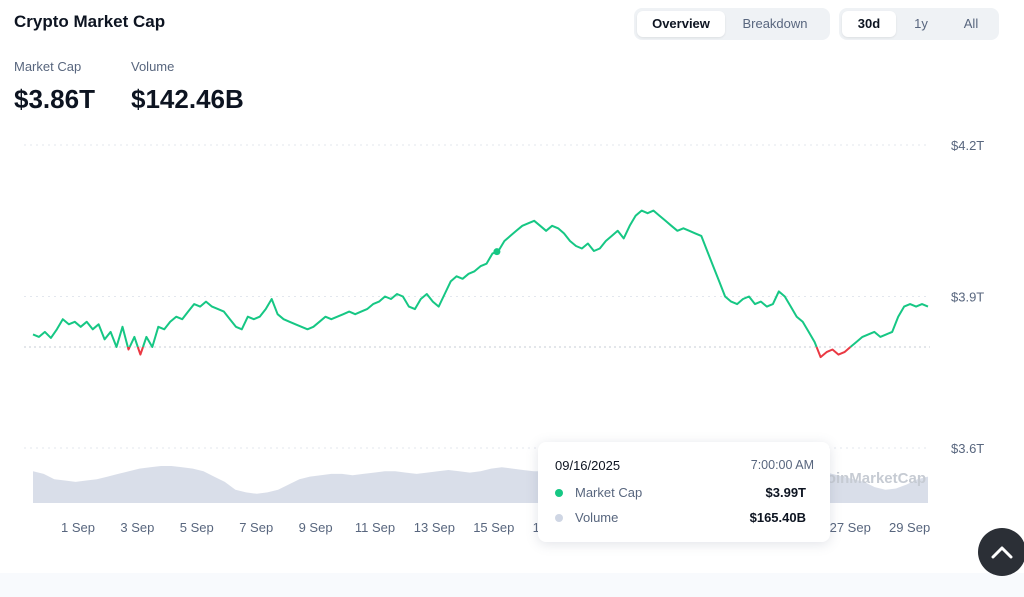 This screenshot has width=1024, height=597. I want to click on tooltip-volume-value: $165.40B, so click(777, 517).